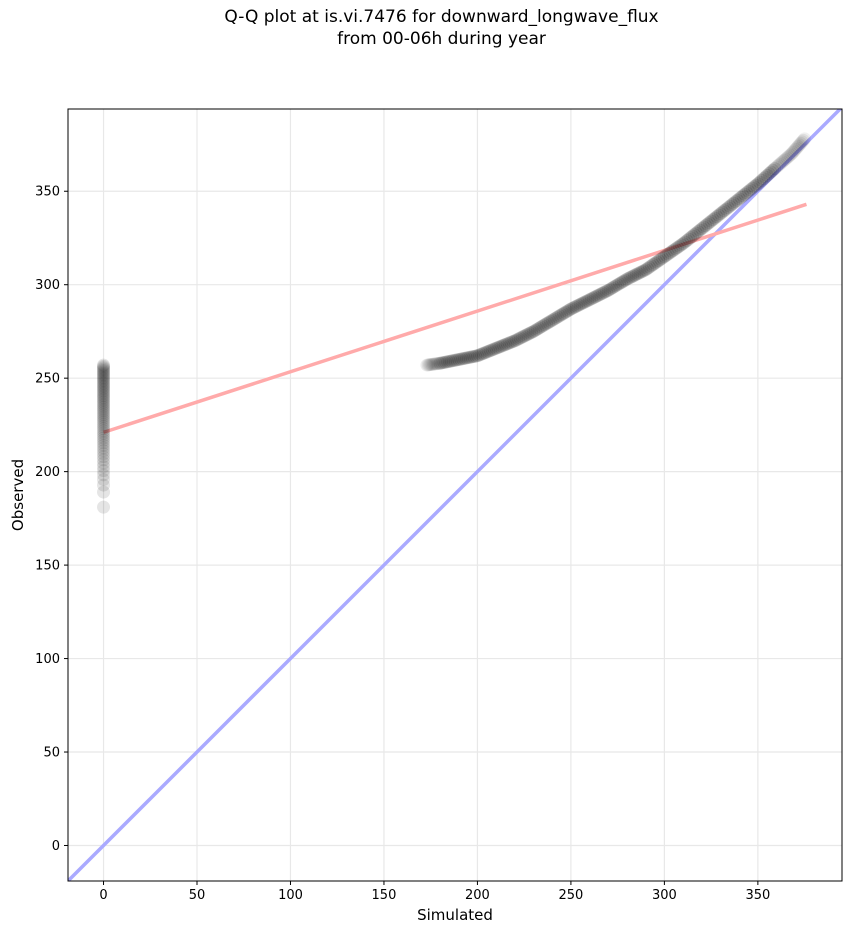 This screenshot has height=934, width=851. Describe the element at coordinates (47, 472) in the screenshot. I see `y-tick-label: 200` at that location.